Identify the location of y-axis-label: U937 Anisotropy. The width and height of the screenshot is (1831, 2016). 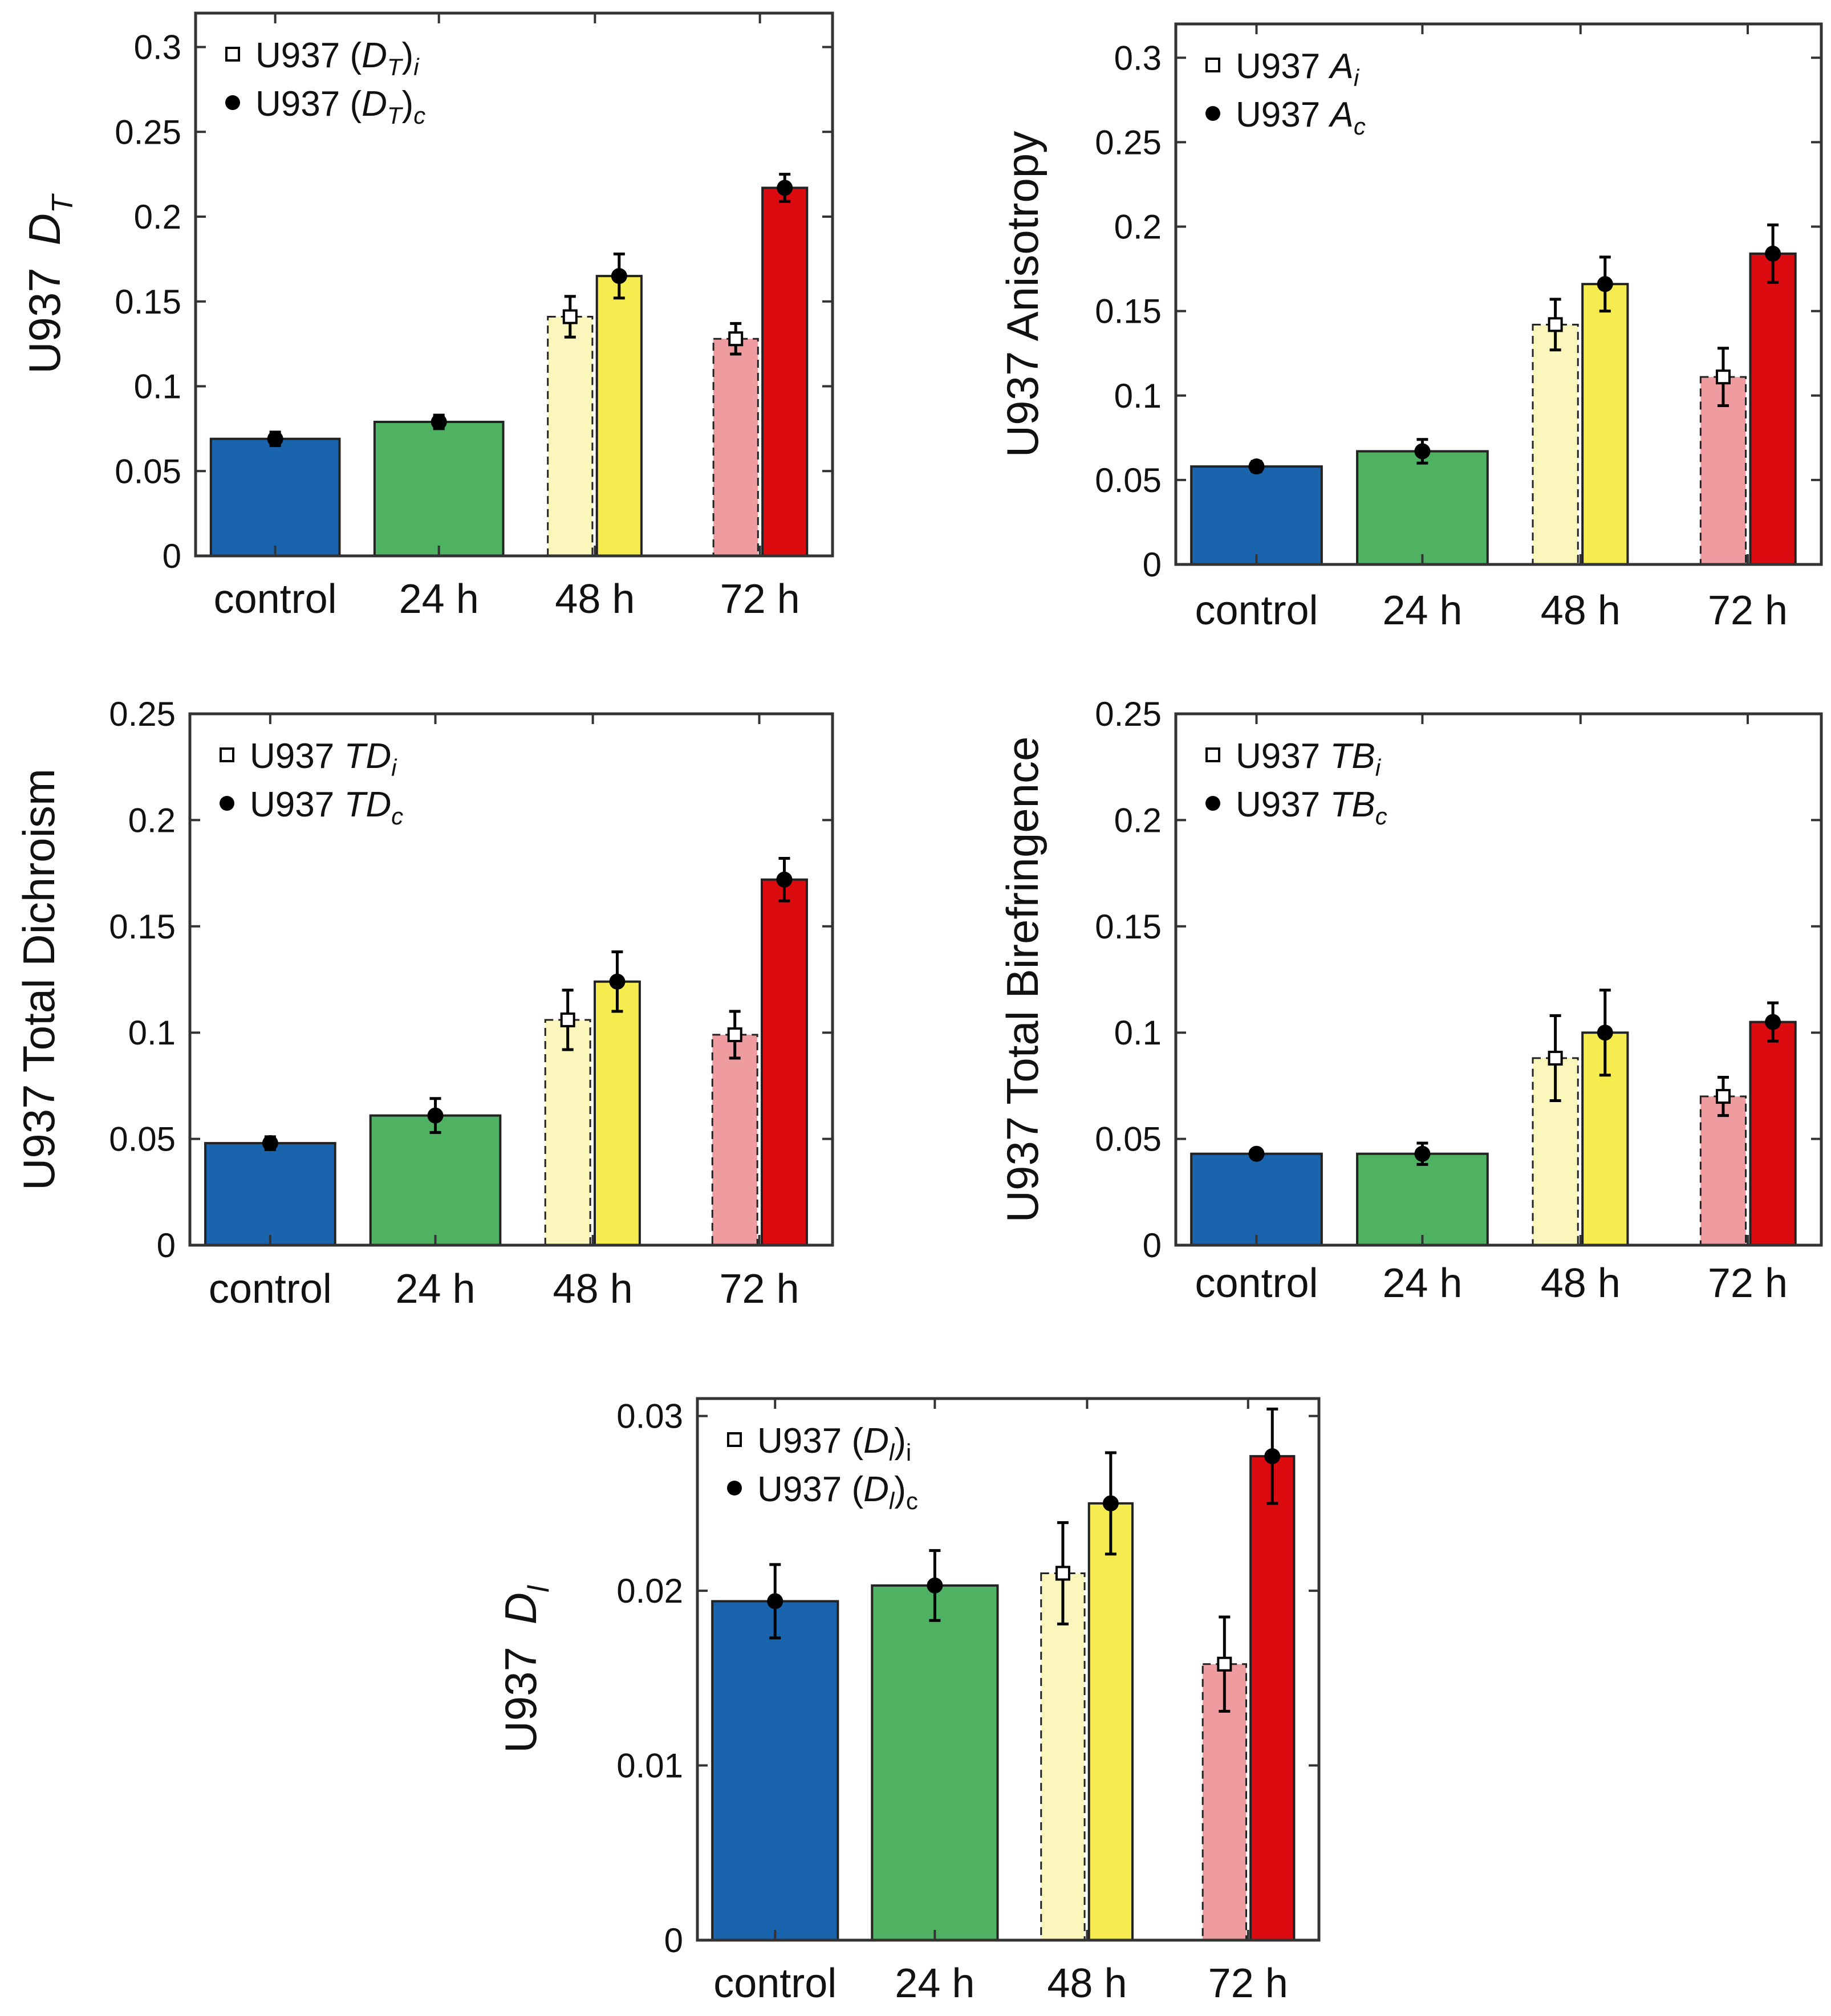
(1022, 294).